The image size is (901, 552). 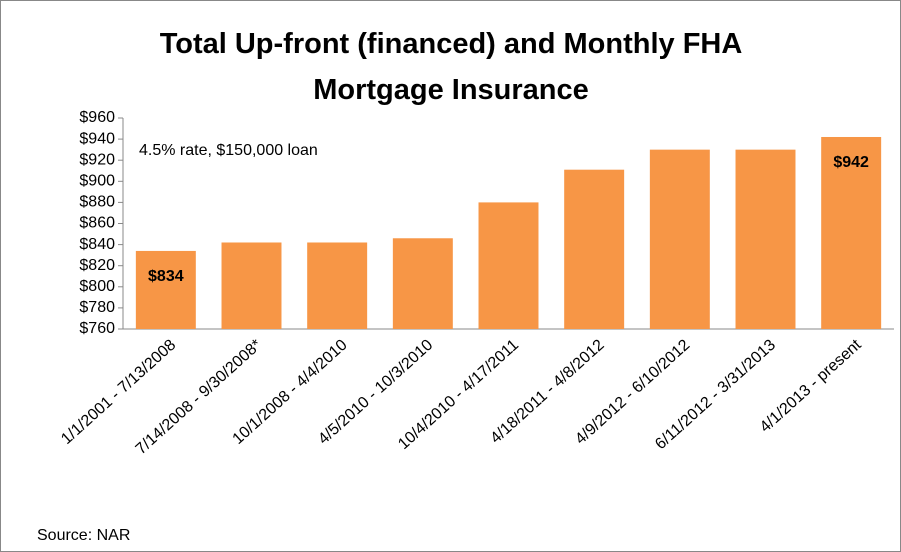 I want to click on y-tick-label: $940, so click(x=97, y=138).